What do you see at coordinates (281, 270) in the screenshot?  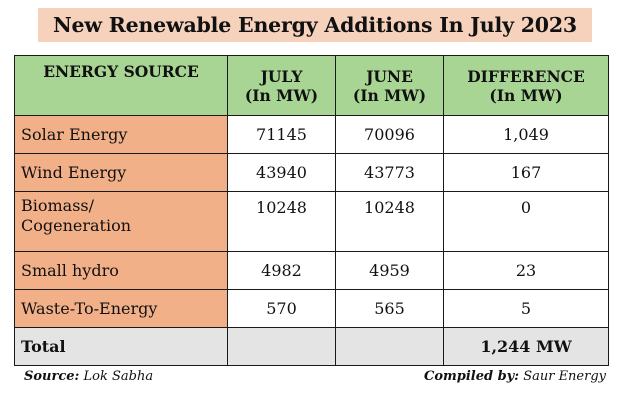 I see `cell-july: 4982` at bounding box center [281, 270].